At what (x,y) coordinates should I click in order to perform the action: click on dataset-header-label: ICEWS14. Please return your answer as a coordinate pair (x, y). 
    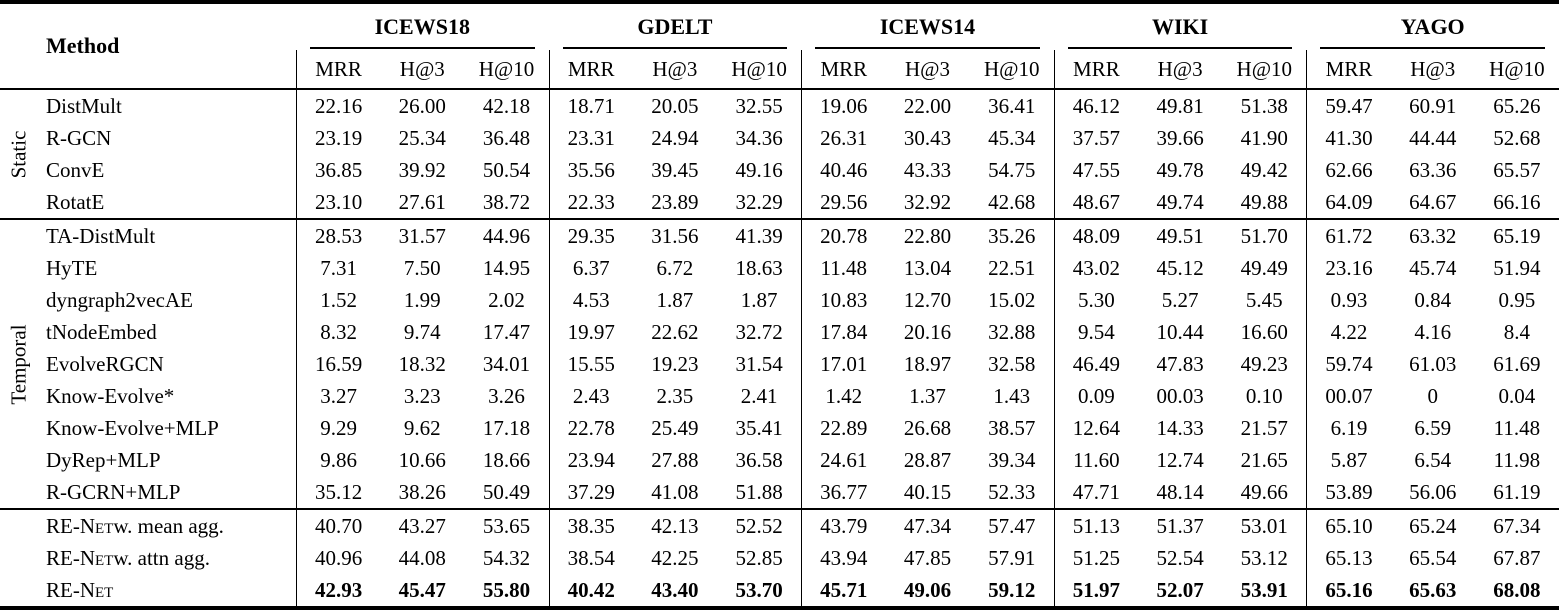
    Looking at the image, I should click on (927, 26).